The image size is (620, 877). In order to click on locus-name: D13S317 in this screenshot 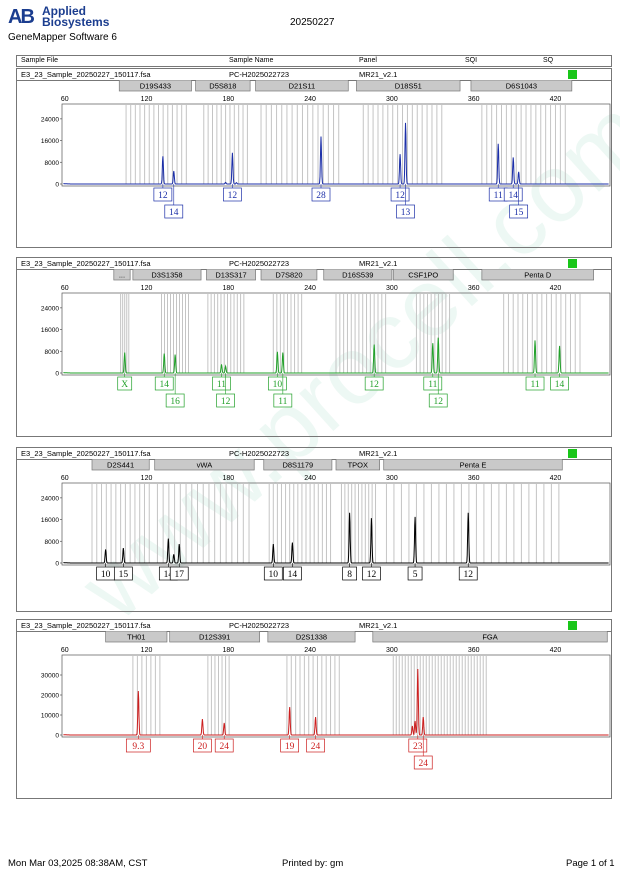, I will do `click(230, 275)`.